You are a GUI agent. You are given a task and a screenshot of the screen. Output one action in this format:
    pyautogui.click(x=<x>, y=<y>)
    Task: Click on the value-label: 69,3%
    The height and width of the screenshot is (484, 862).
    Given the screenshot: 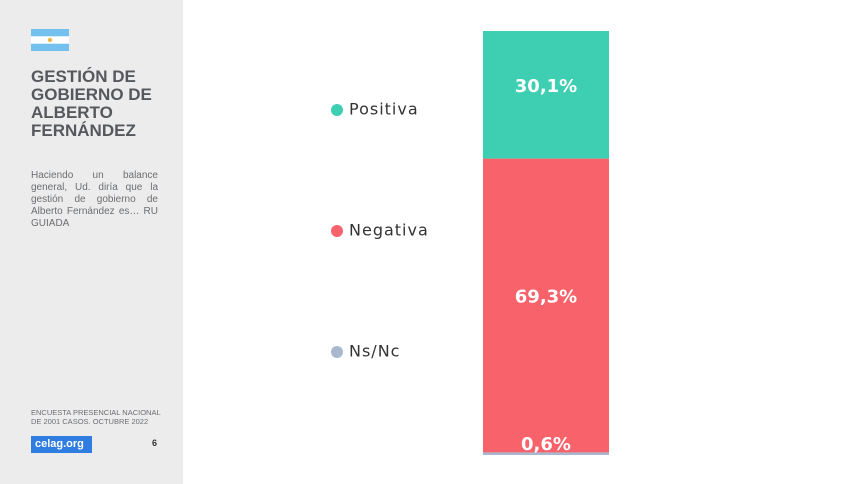 What is the action you would take?
    pyautogui.click(x=546, y=297)
    